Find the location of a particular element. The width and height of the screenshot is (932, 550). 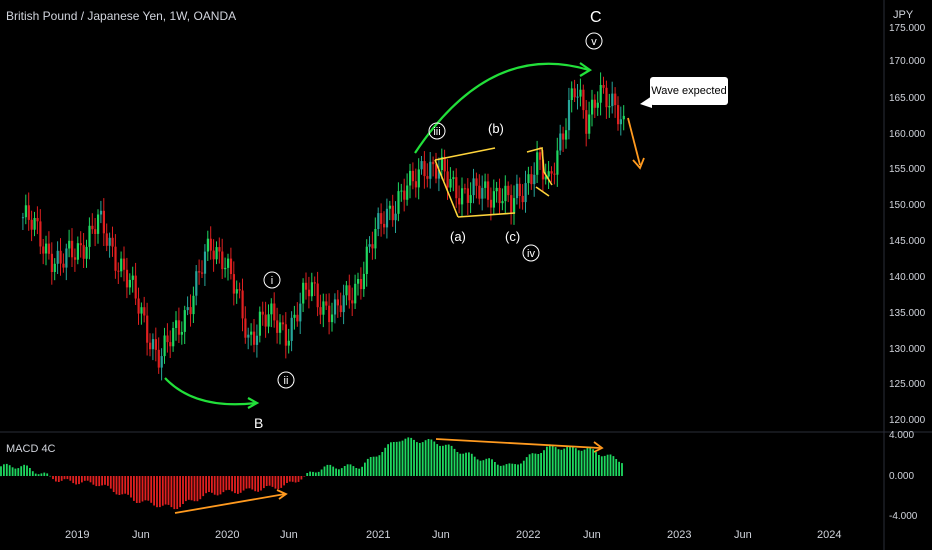

x-tick-jun-2020: Jun is located at coordinates (289, 535).